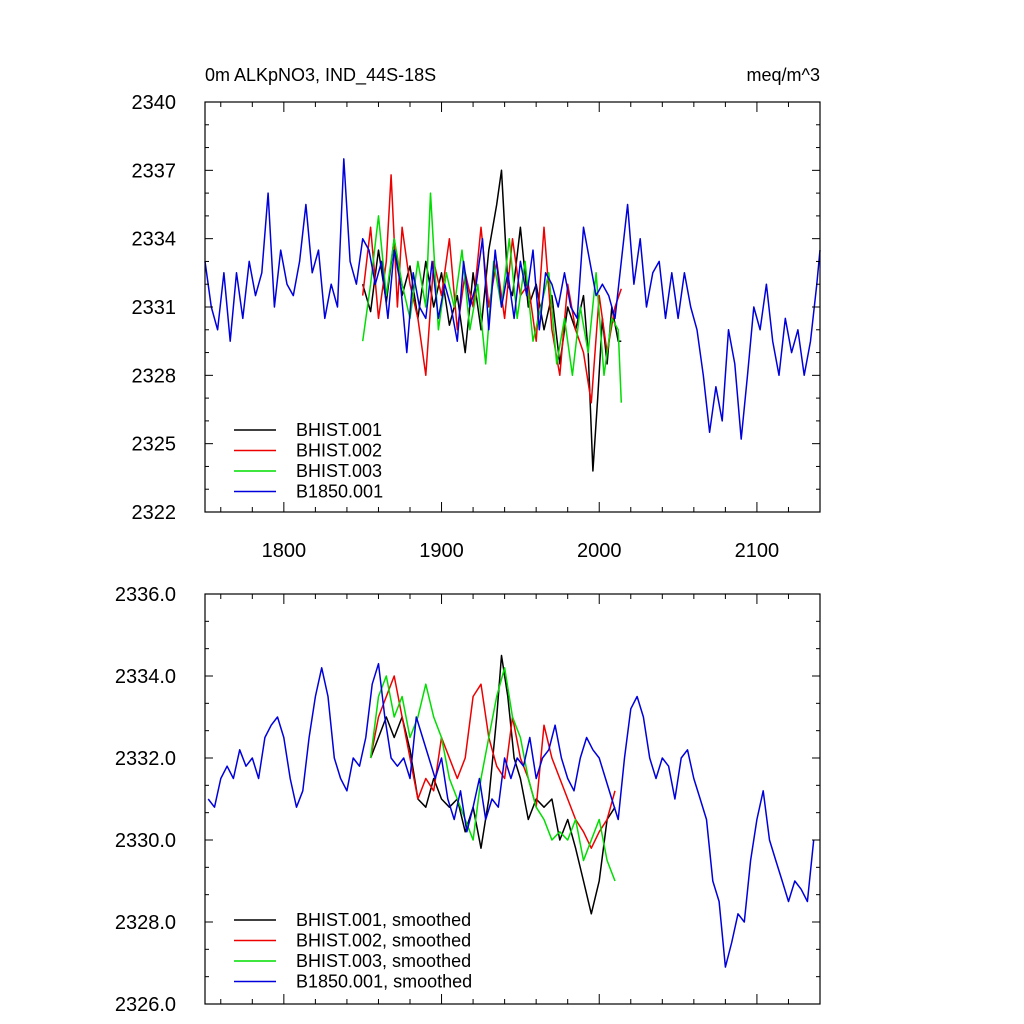 The image size is (1024, 1024). What do you see at coordinates (145, 1005) in the screenshot?
I see `y-tick-label: 2326.0` at bounding box center [145, 1005].